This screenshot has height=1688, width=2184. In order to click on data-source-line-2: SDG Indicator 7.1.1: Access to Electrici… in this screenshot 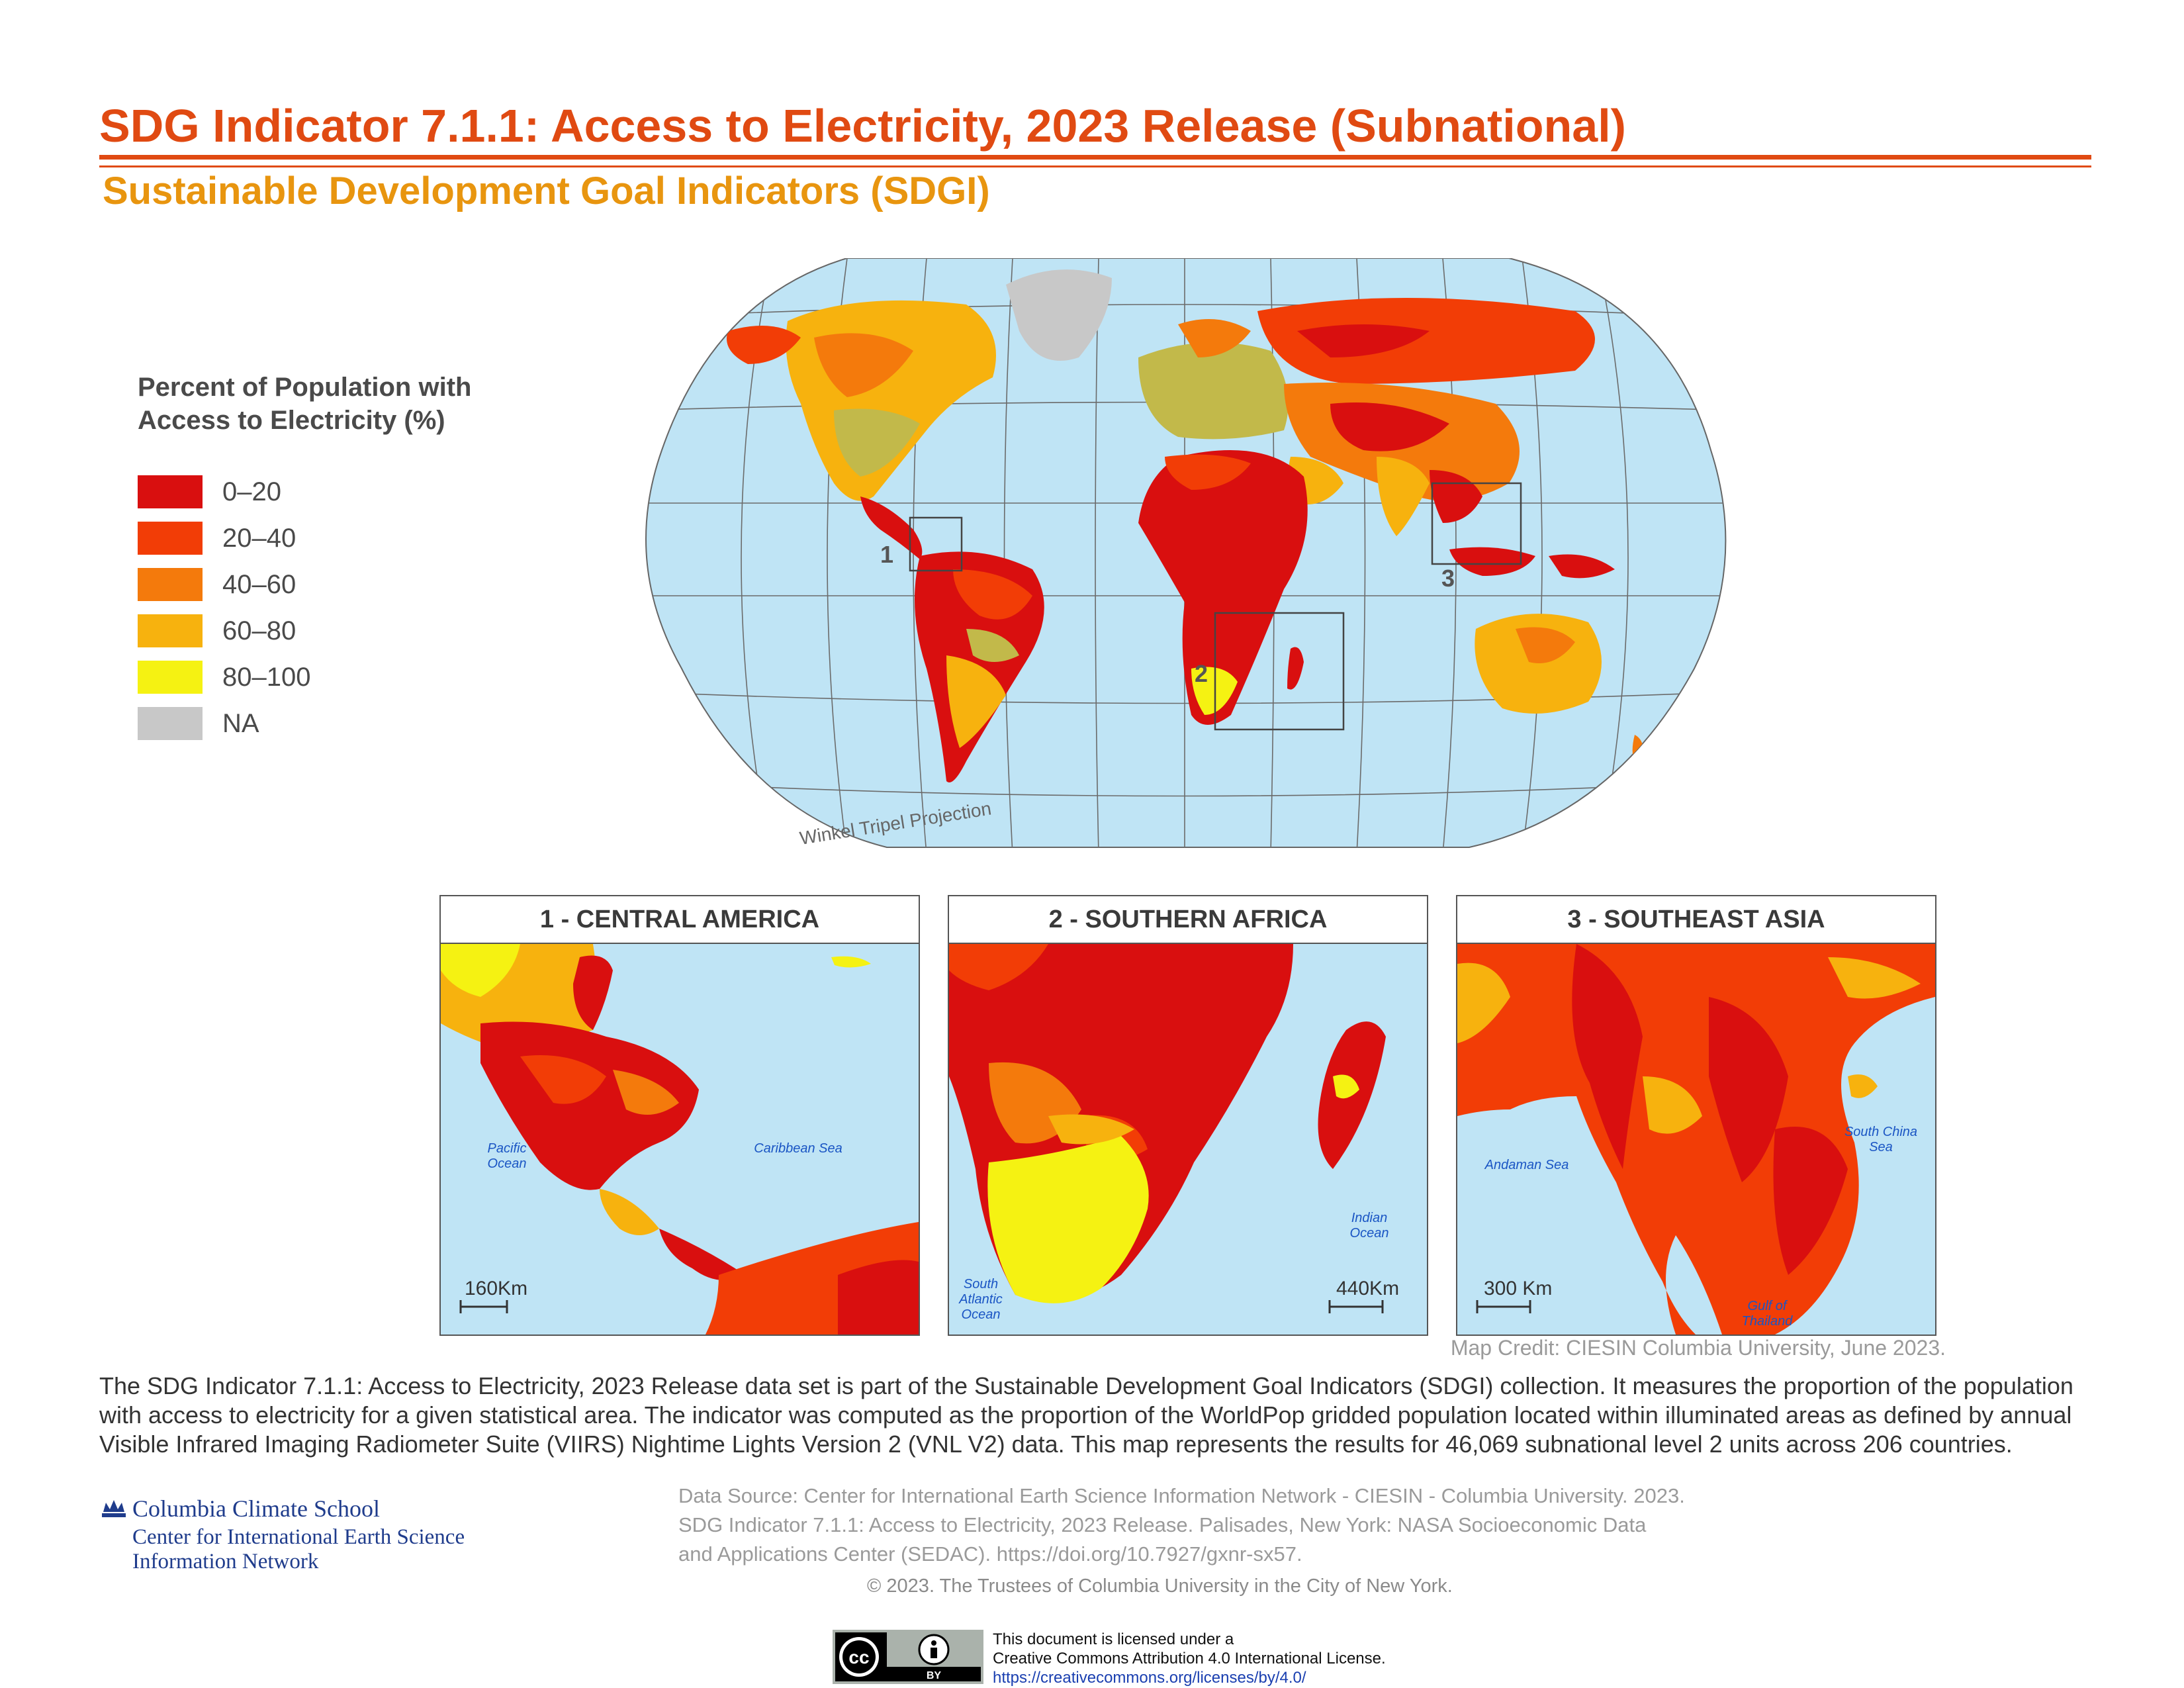, I will do `click(1162, 1524)`.